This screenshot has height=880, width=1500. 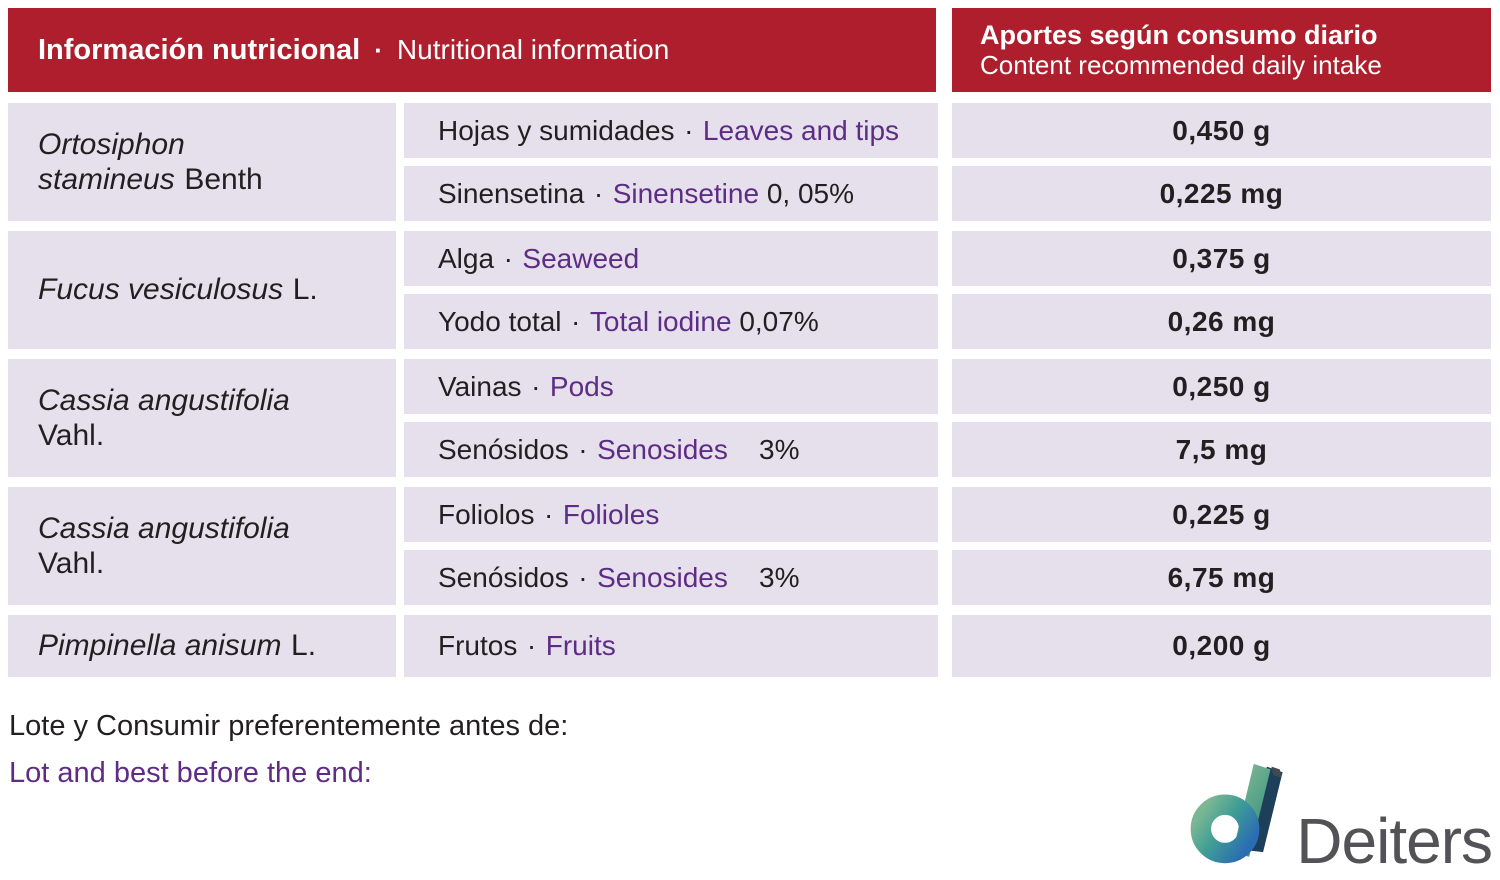 I want to click on value-column: 0,250 g 7,5 mg, so click(x=1221, y=418).